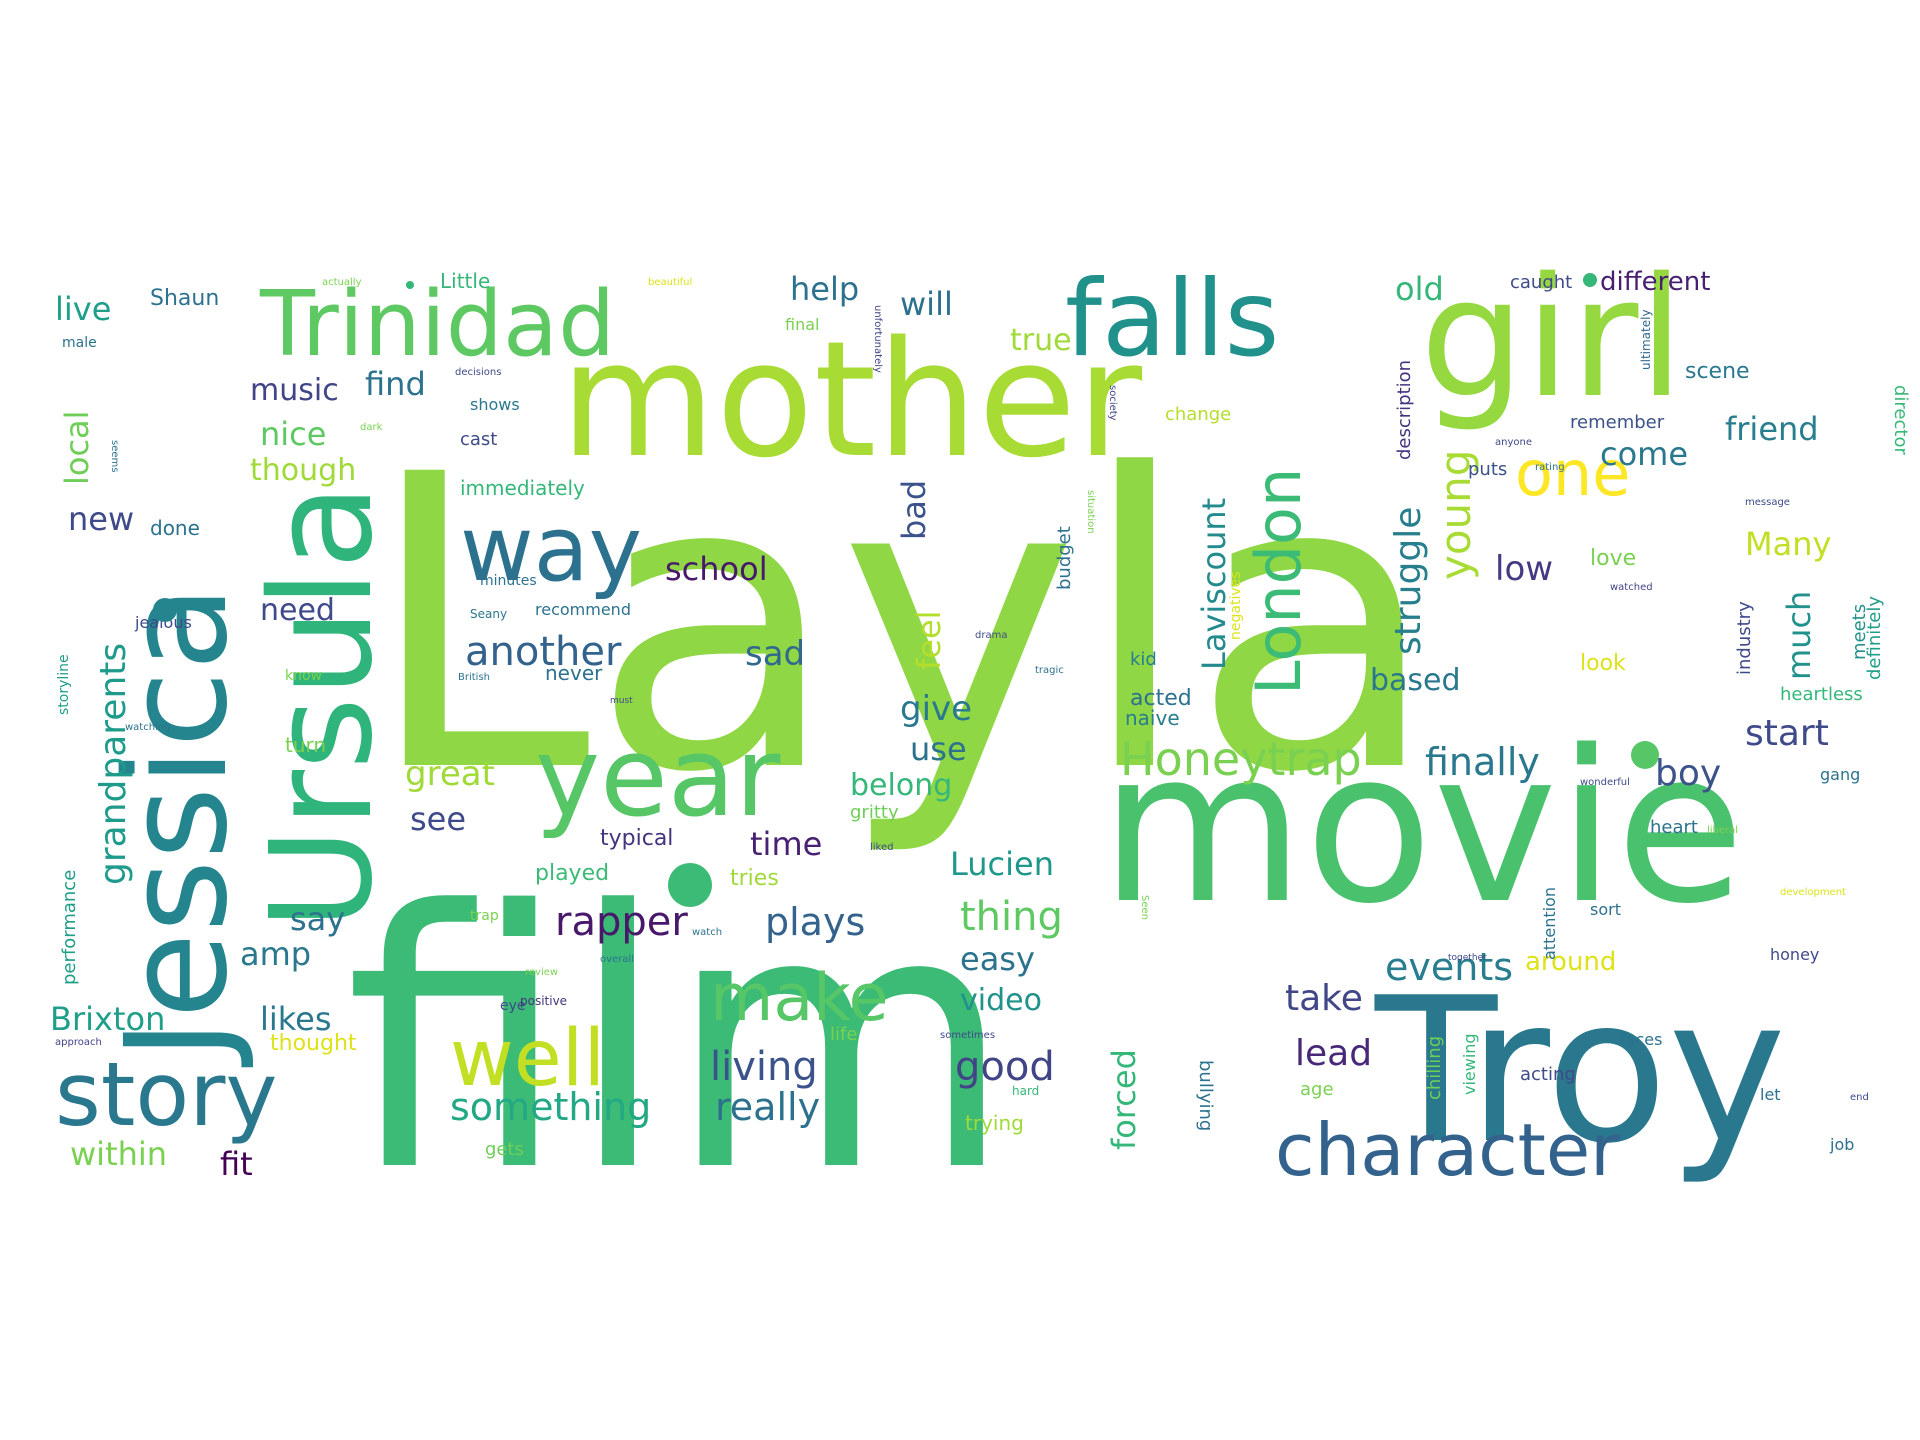 The image size is (1920, 1440). What do you see at coordinates (541, 972) in the screenshot?
I see `word-review: review` at bounding box center [541, 972].